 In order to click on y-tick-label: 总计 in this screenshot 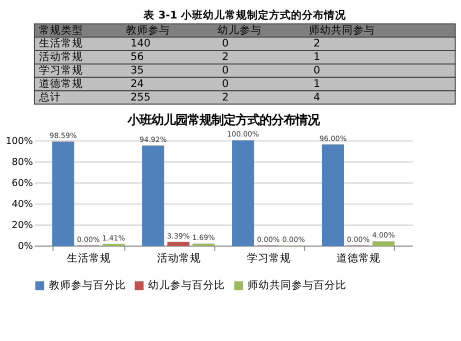, I will do `click(50, 97)`.